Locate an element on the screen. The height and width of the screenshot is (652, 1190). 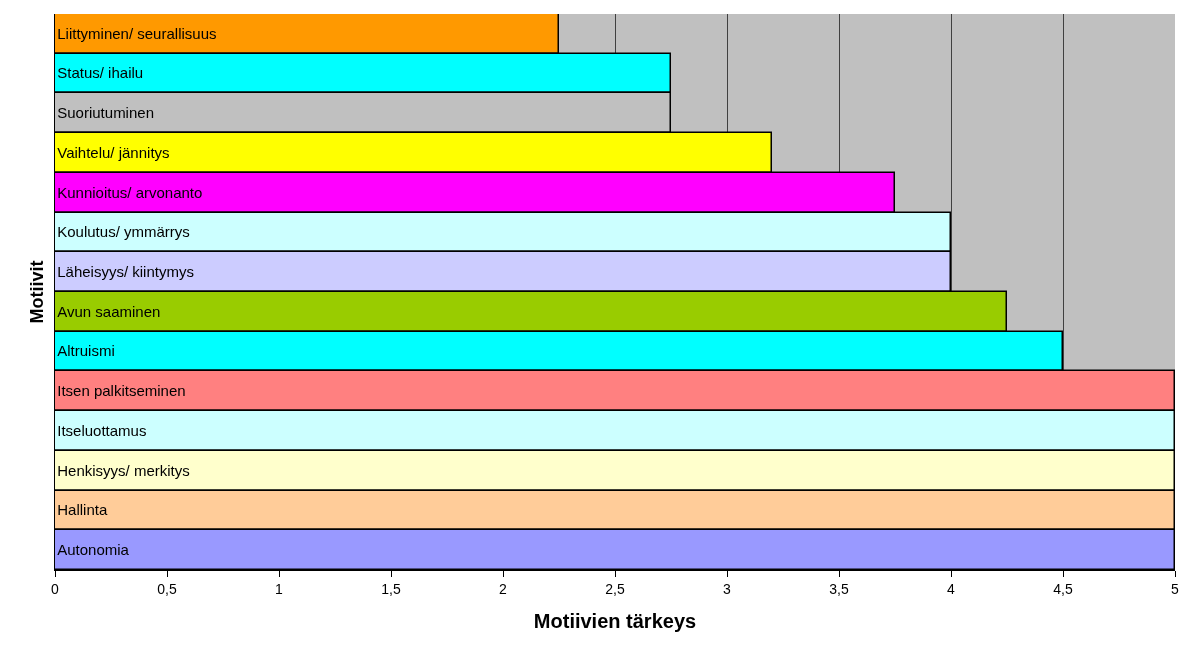
y-axis-title: Motiivit is located at coordinates (37, 292).